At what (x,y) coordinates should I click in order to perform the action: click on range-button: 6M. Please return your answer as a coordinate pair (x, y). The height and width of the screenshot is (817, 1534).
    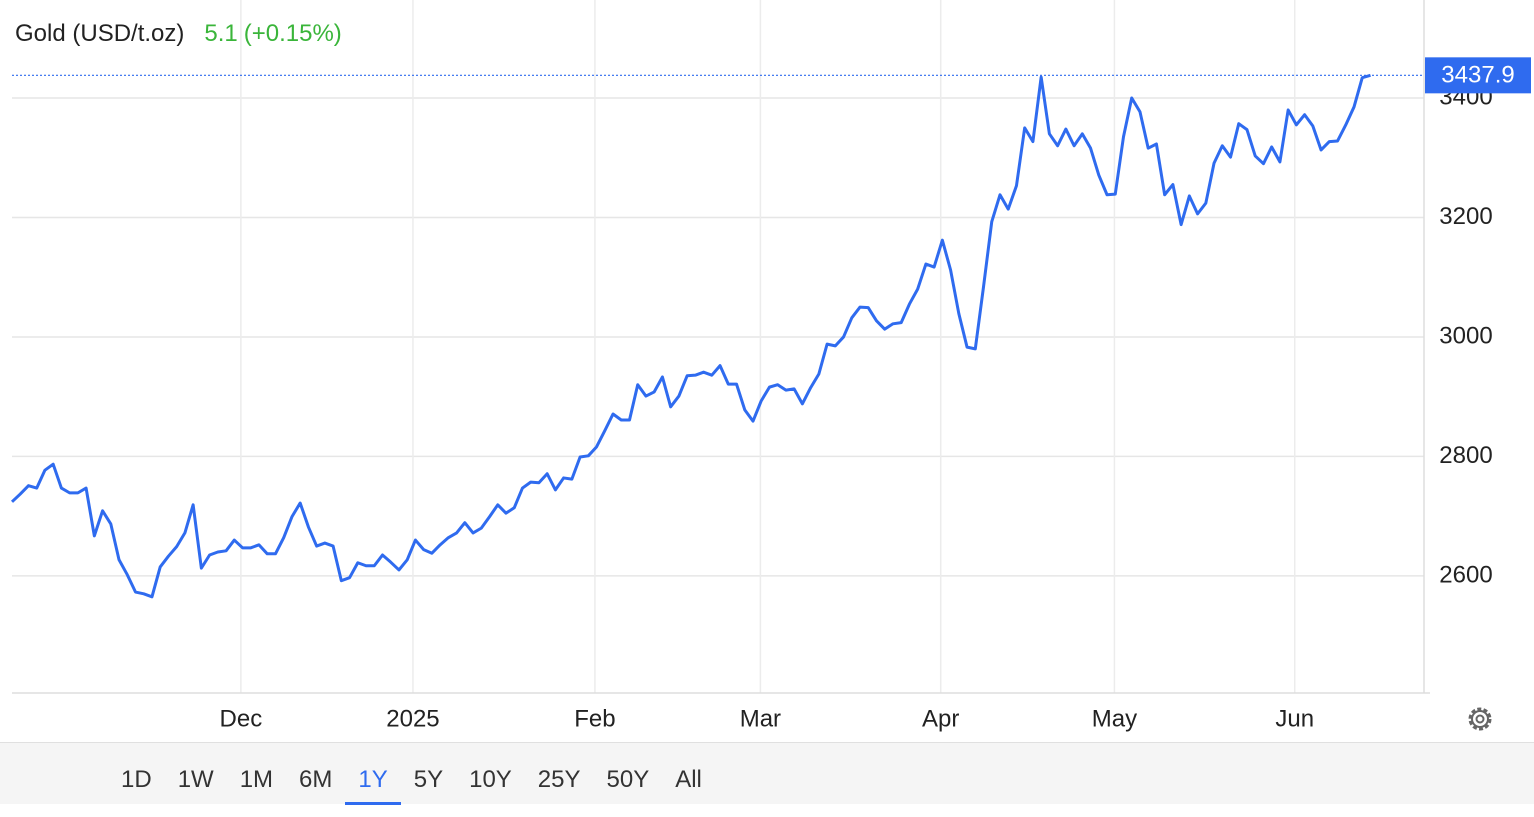
    Looking at the image, I should click on (316, 779).